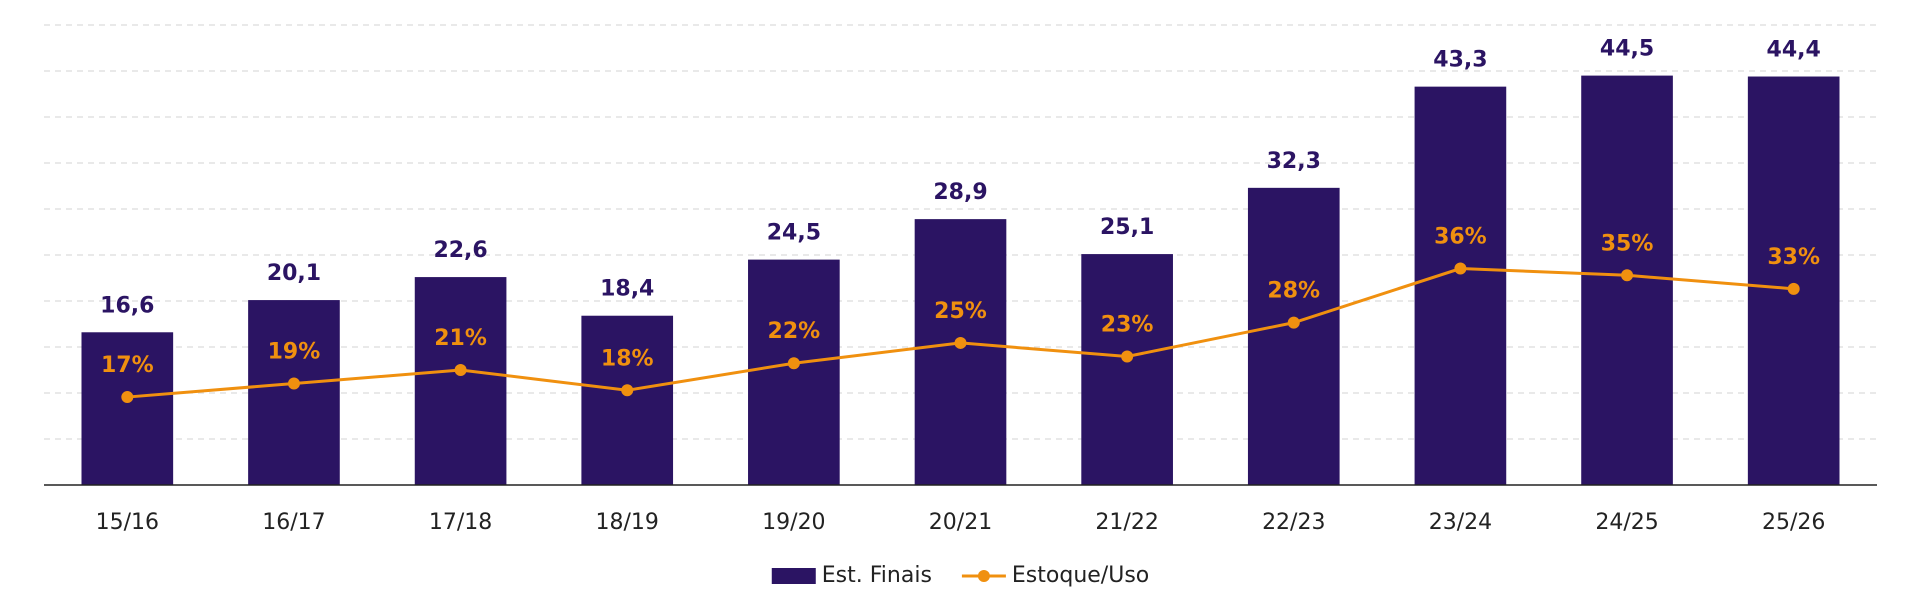  What do you see at coordinates (627, 289) in the screenshot?
I see `bar-value-label: 18,4` at bounding box center [627, 289].